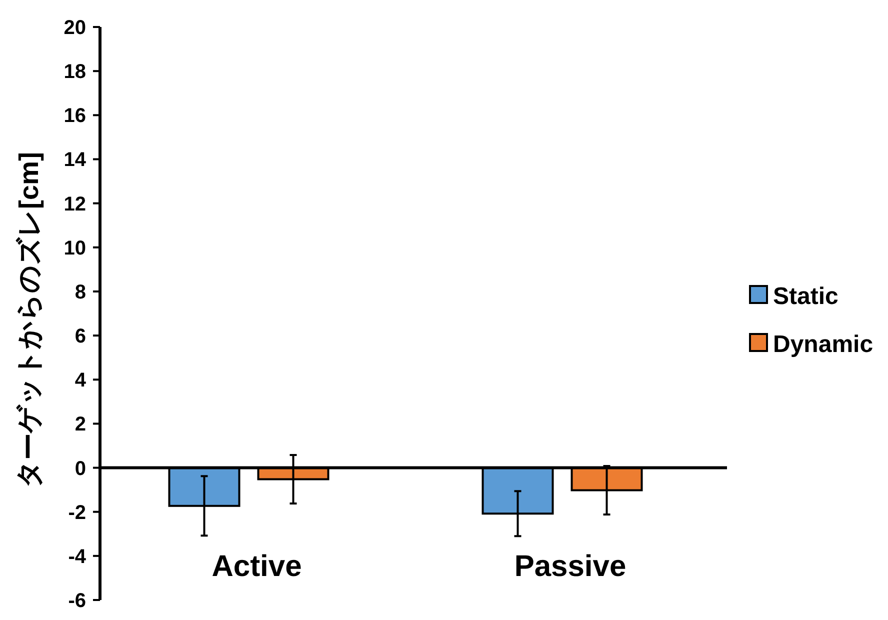  I want to click on y-axis-title: ターゲットからのズレ[cm], so click(29, 320).